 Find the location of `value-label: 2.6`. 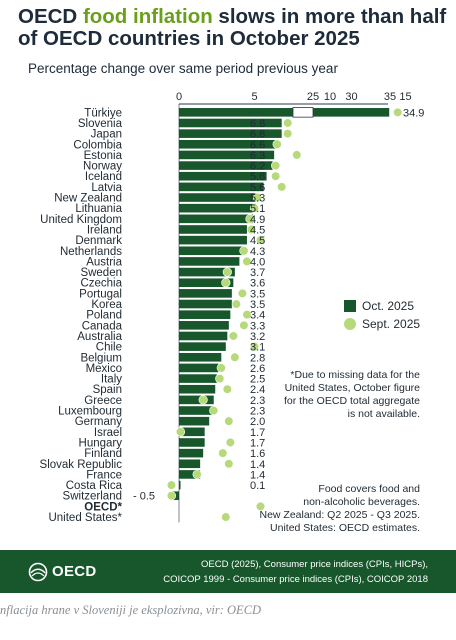

value-label: 2.6 is located at coordinates (257, 369).